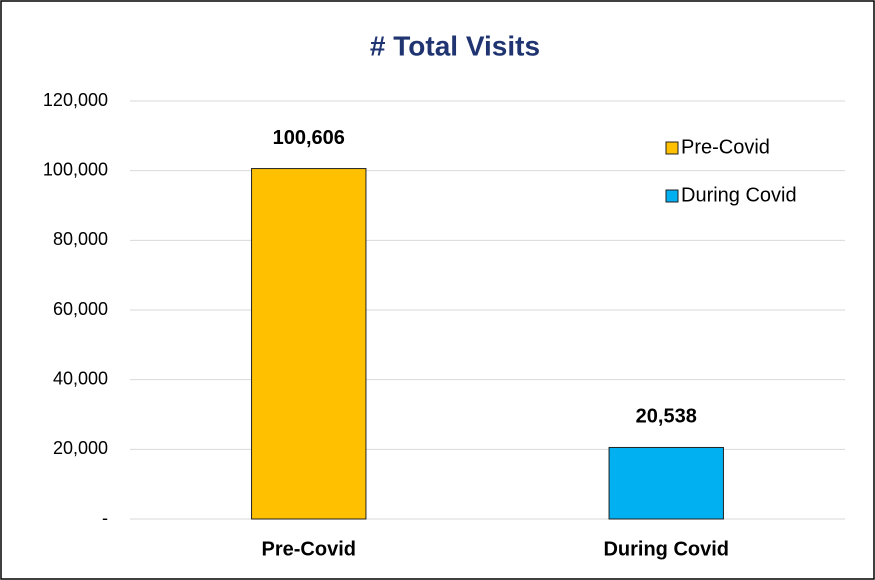 This screenshot has height=580, width=875. What do you see at coordinates (666, 549) in the screenshot?
I see `x-tick-label: During Covid` at bounding box center [666, 549].